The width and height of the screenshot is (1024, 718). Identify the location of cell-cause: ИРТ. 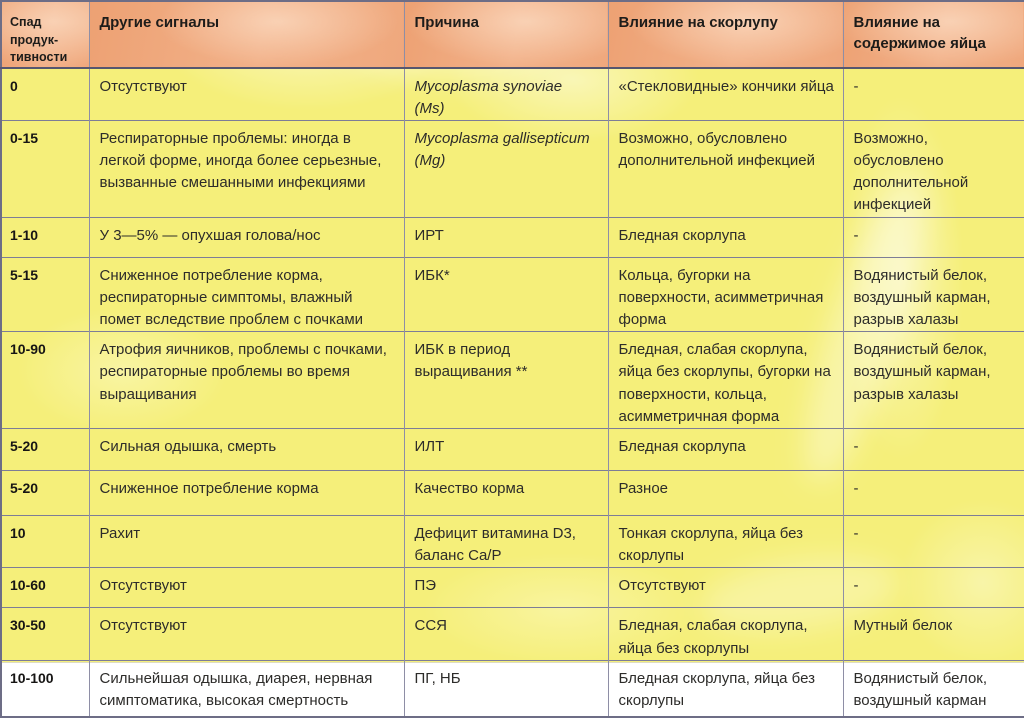
(505, 237).